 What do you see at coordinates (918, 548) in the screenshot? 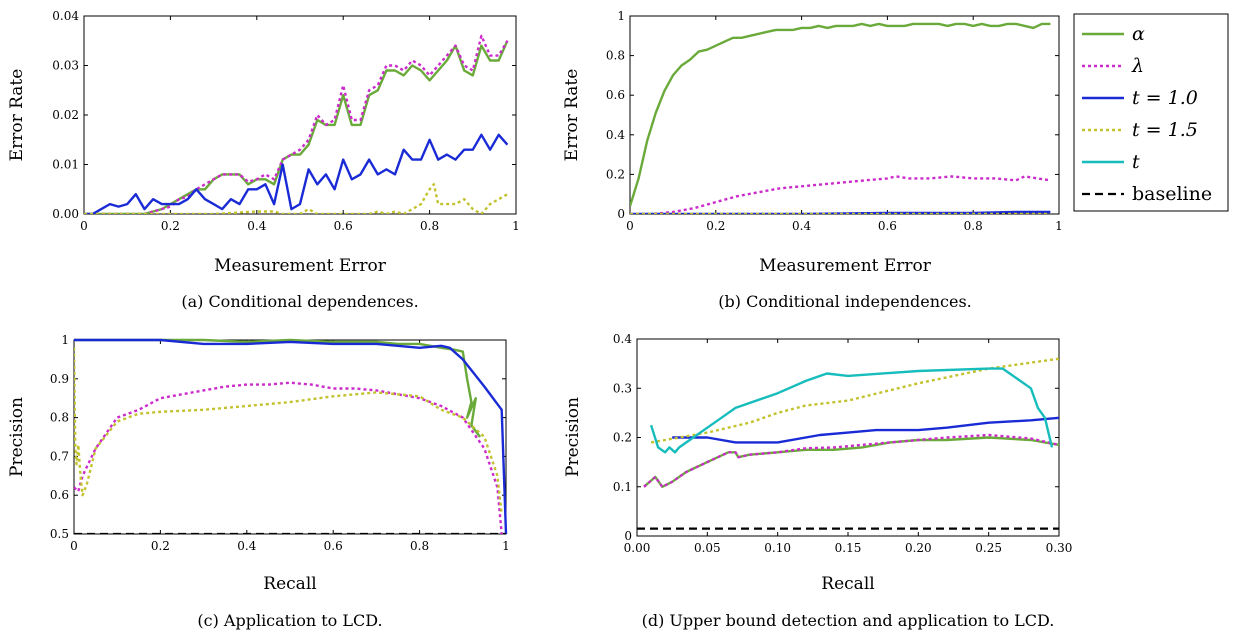
I see `x-tick-label: 0.20` at bounding box center [918, 548].